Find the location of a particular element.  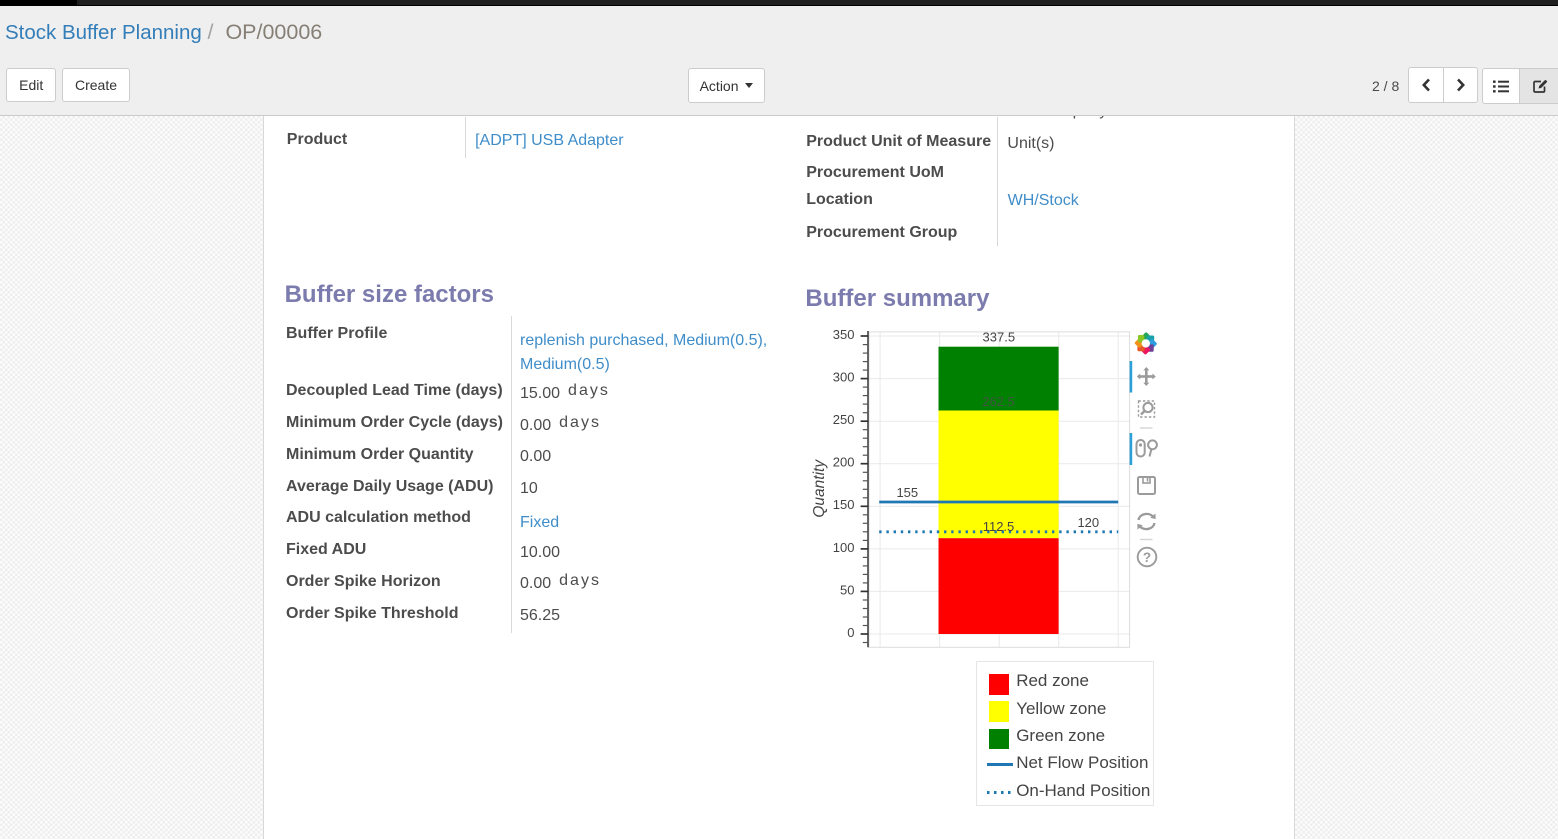

svg-text: 150 is located at coordinates (844, 504).